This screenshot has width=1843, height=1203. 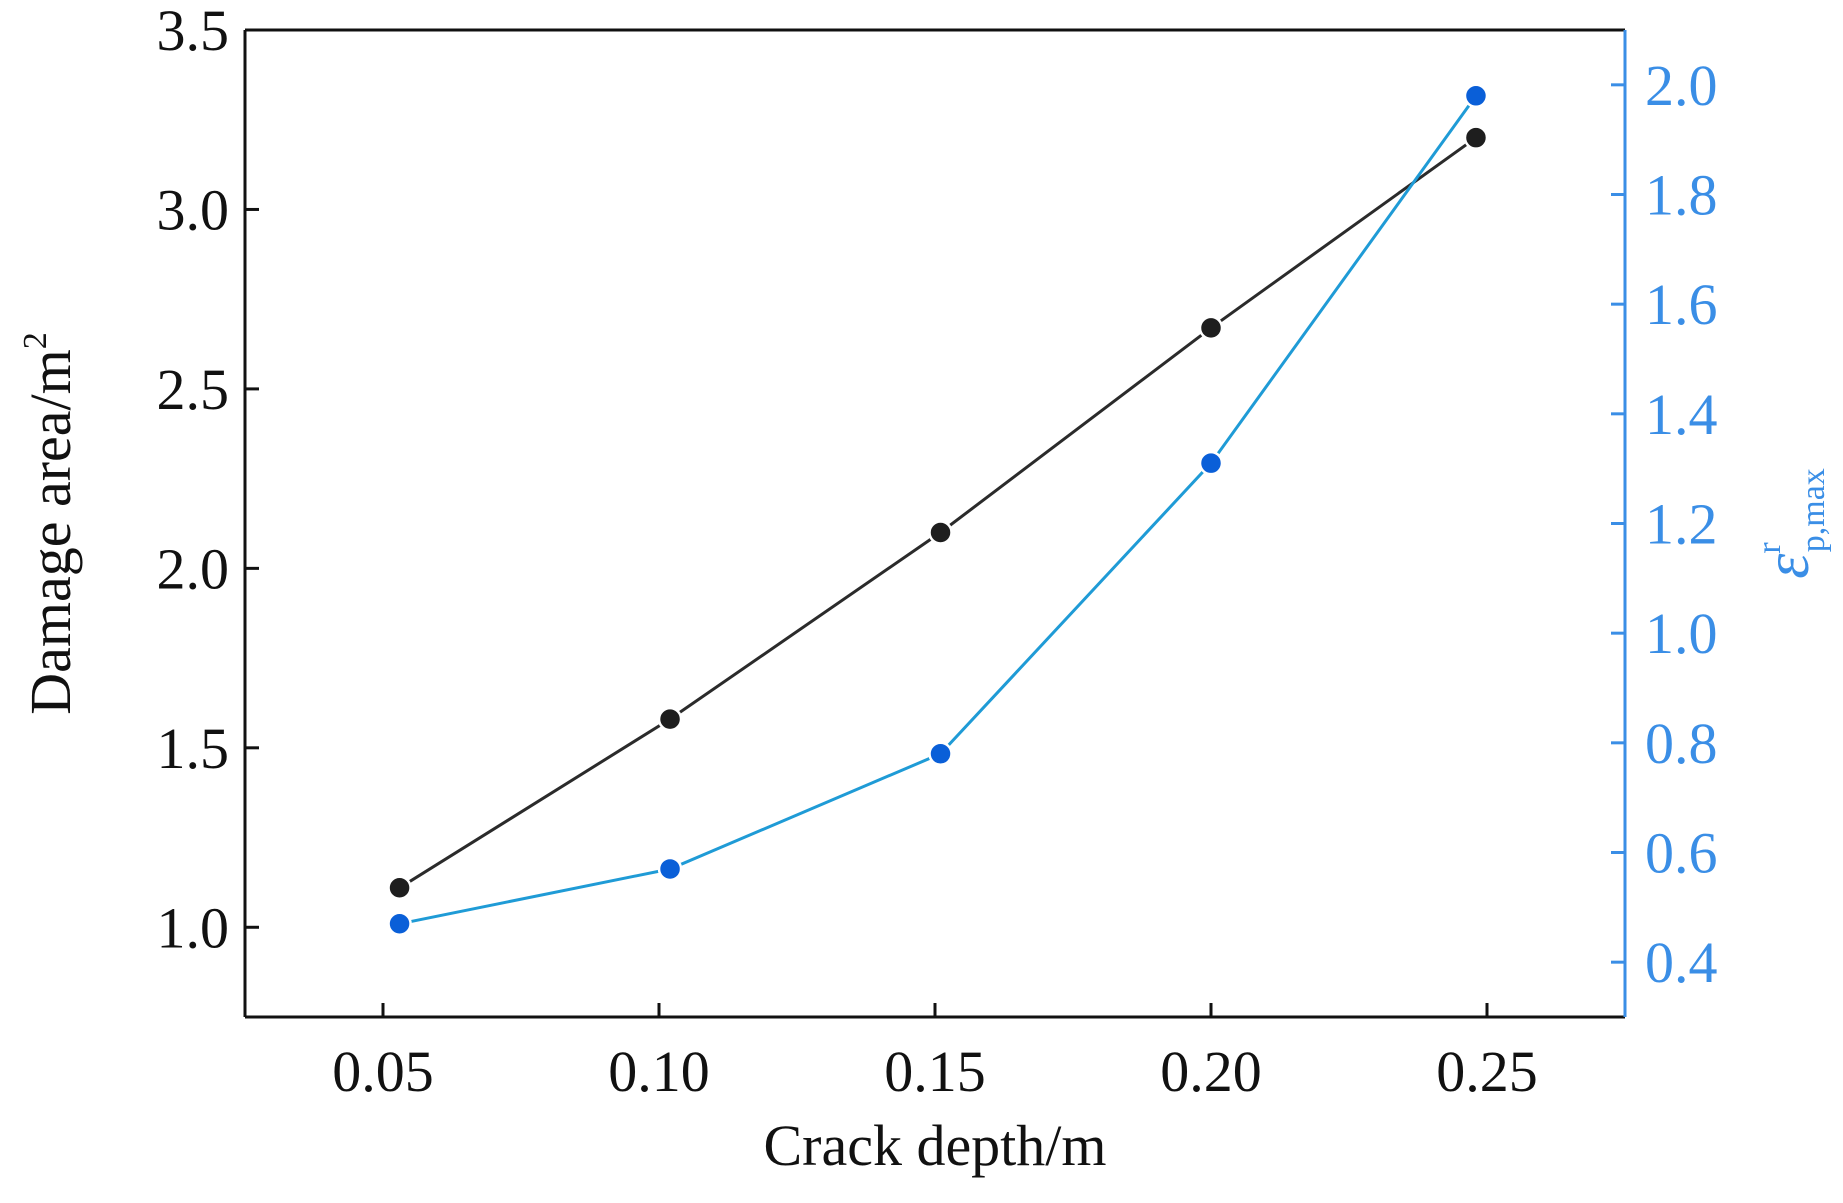 I want to click on x-tick-label: 0.05, so click(x=383, y=1071).